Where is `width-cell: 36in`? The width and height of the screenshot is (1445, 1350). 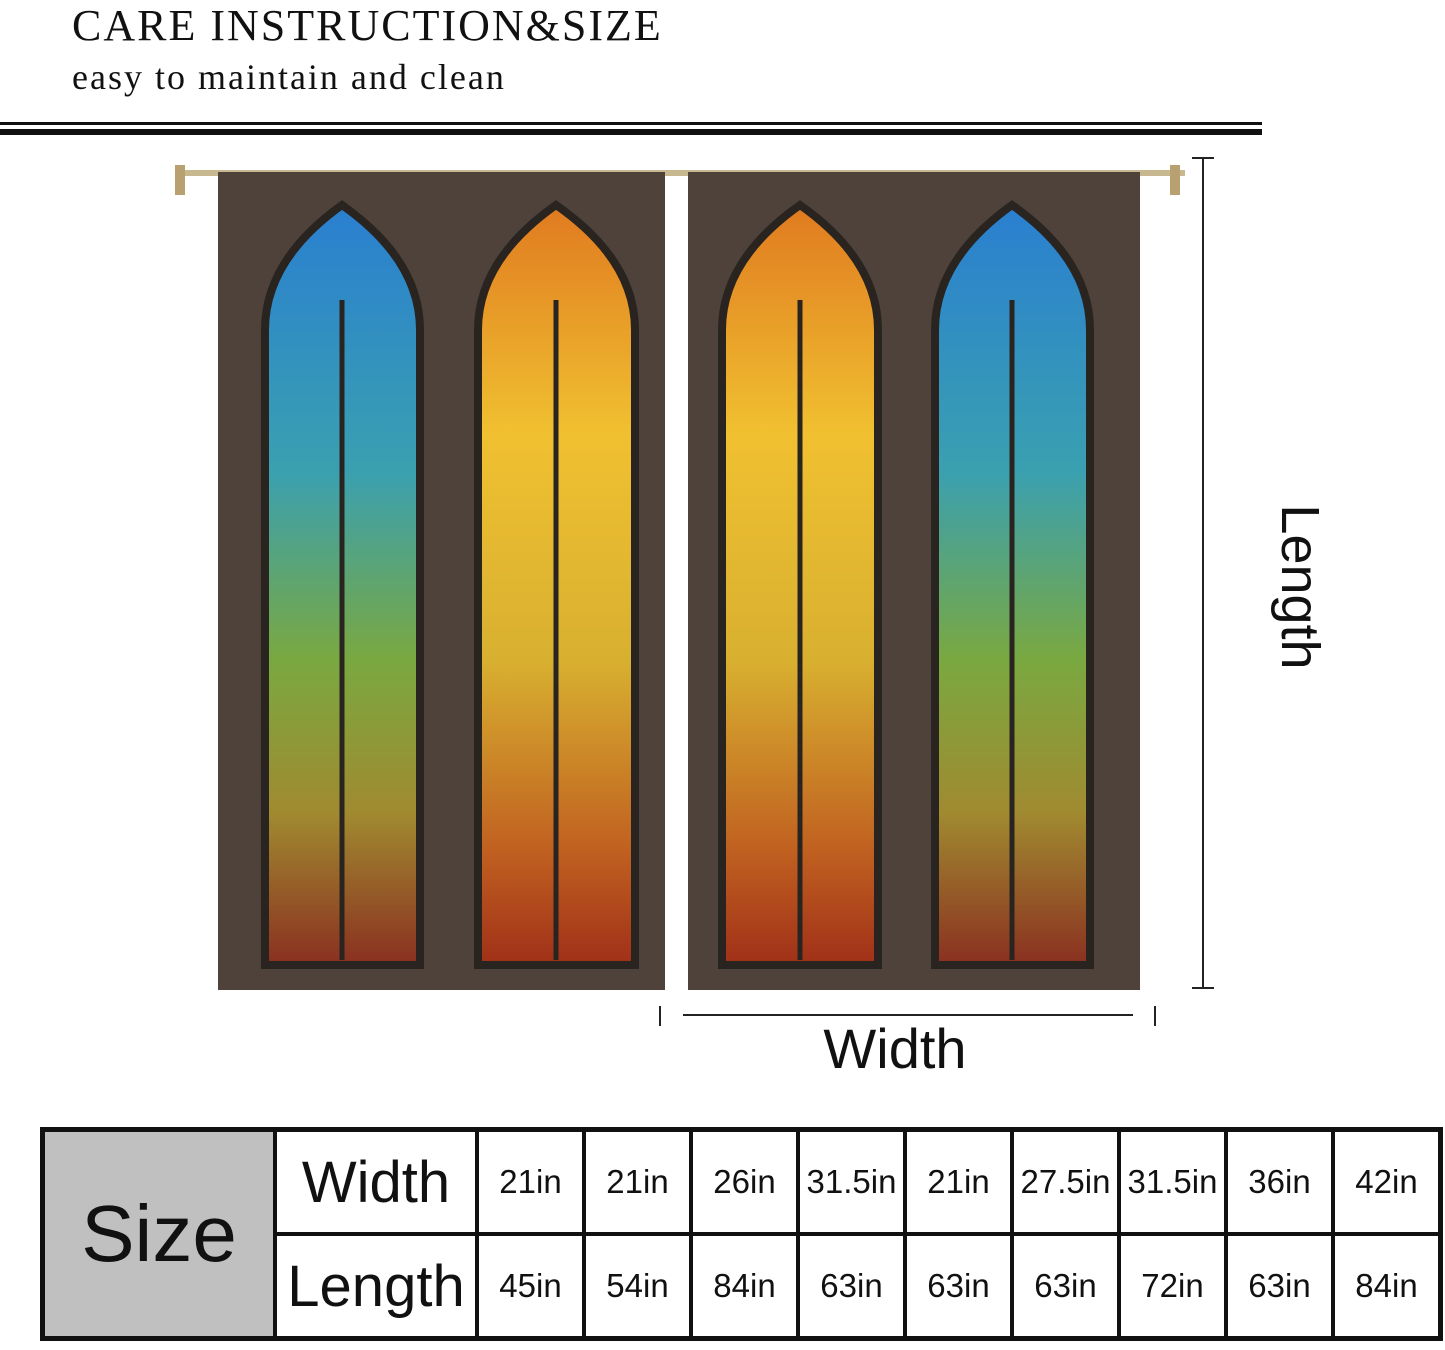 width-cell: 36in is located at coordinates (1279, 1181).